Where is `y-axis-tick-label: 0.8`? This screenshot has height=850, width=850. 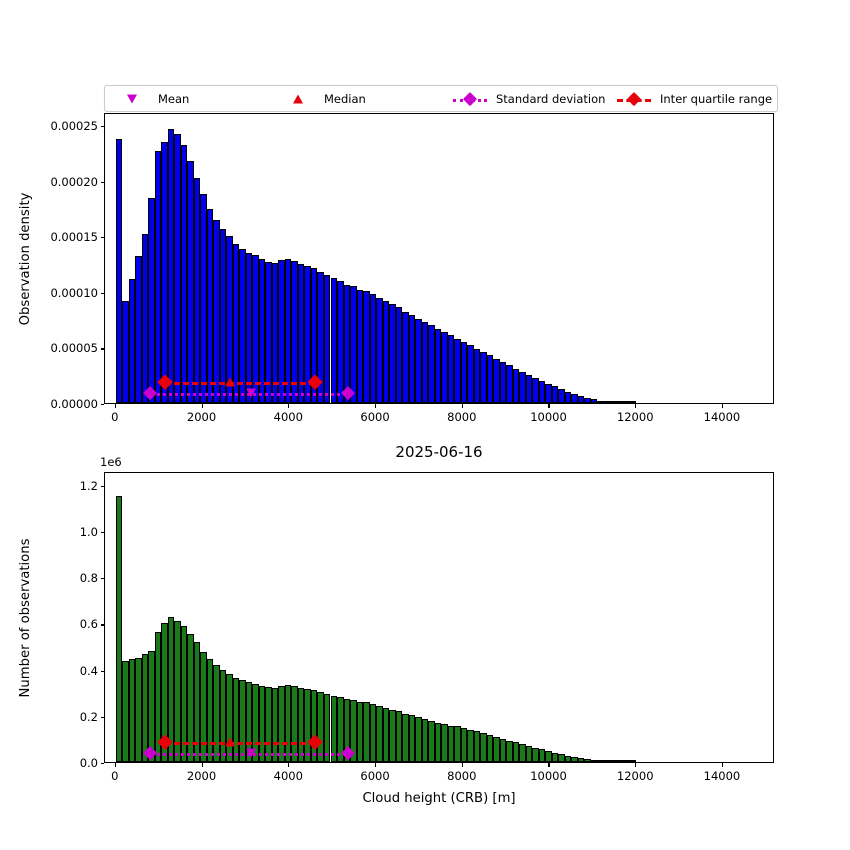
y-axis-tick-label: 0.8 is located at coordinates (88, 578).